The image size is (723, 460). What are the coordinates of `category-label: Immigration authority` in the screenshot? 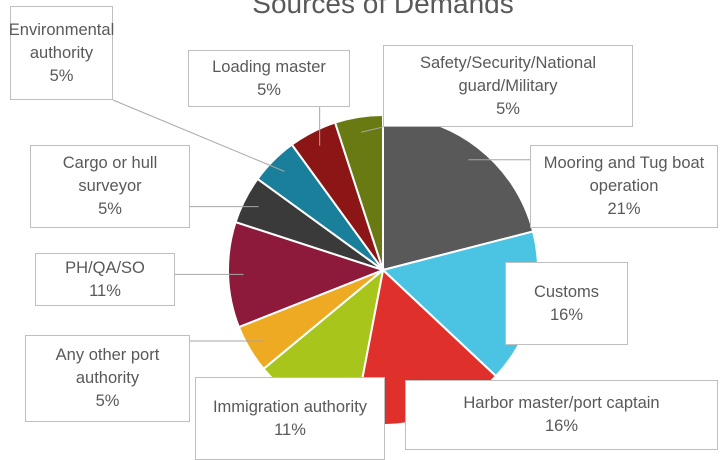 It's located at (290, 406).